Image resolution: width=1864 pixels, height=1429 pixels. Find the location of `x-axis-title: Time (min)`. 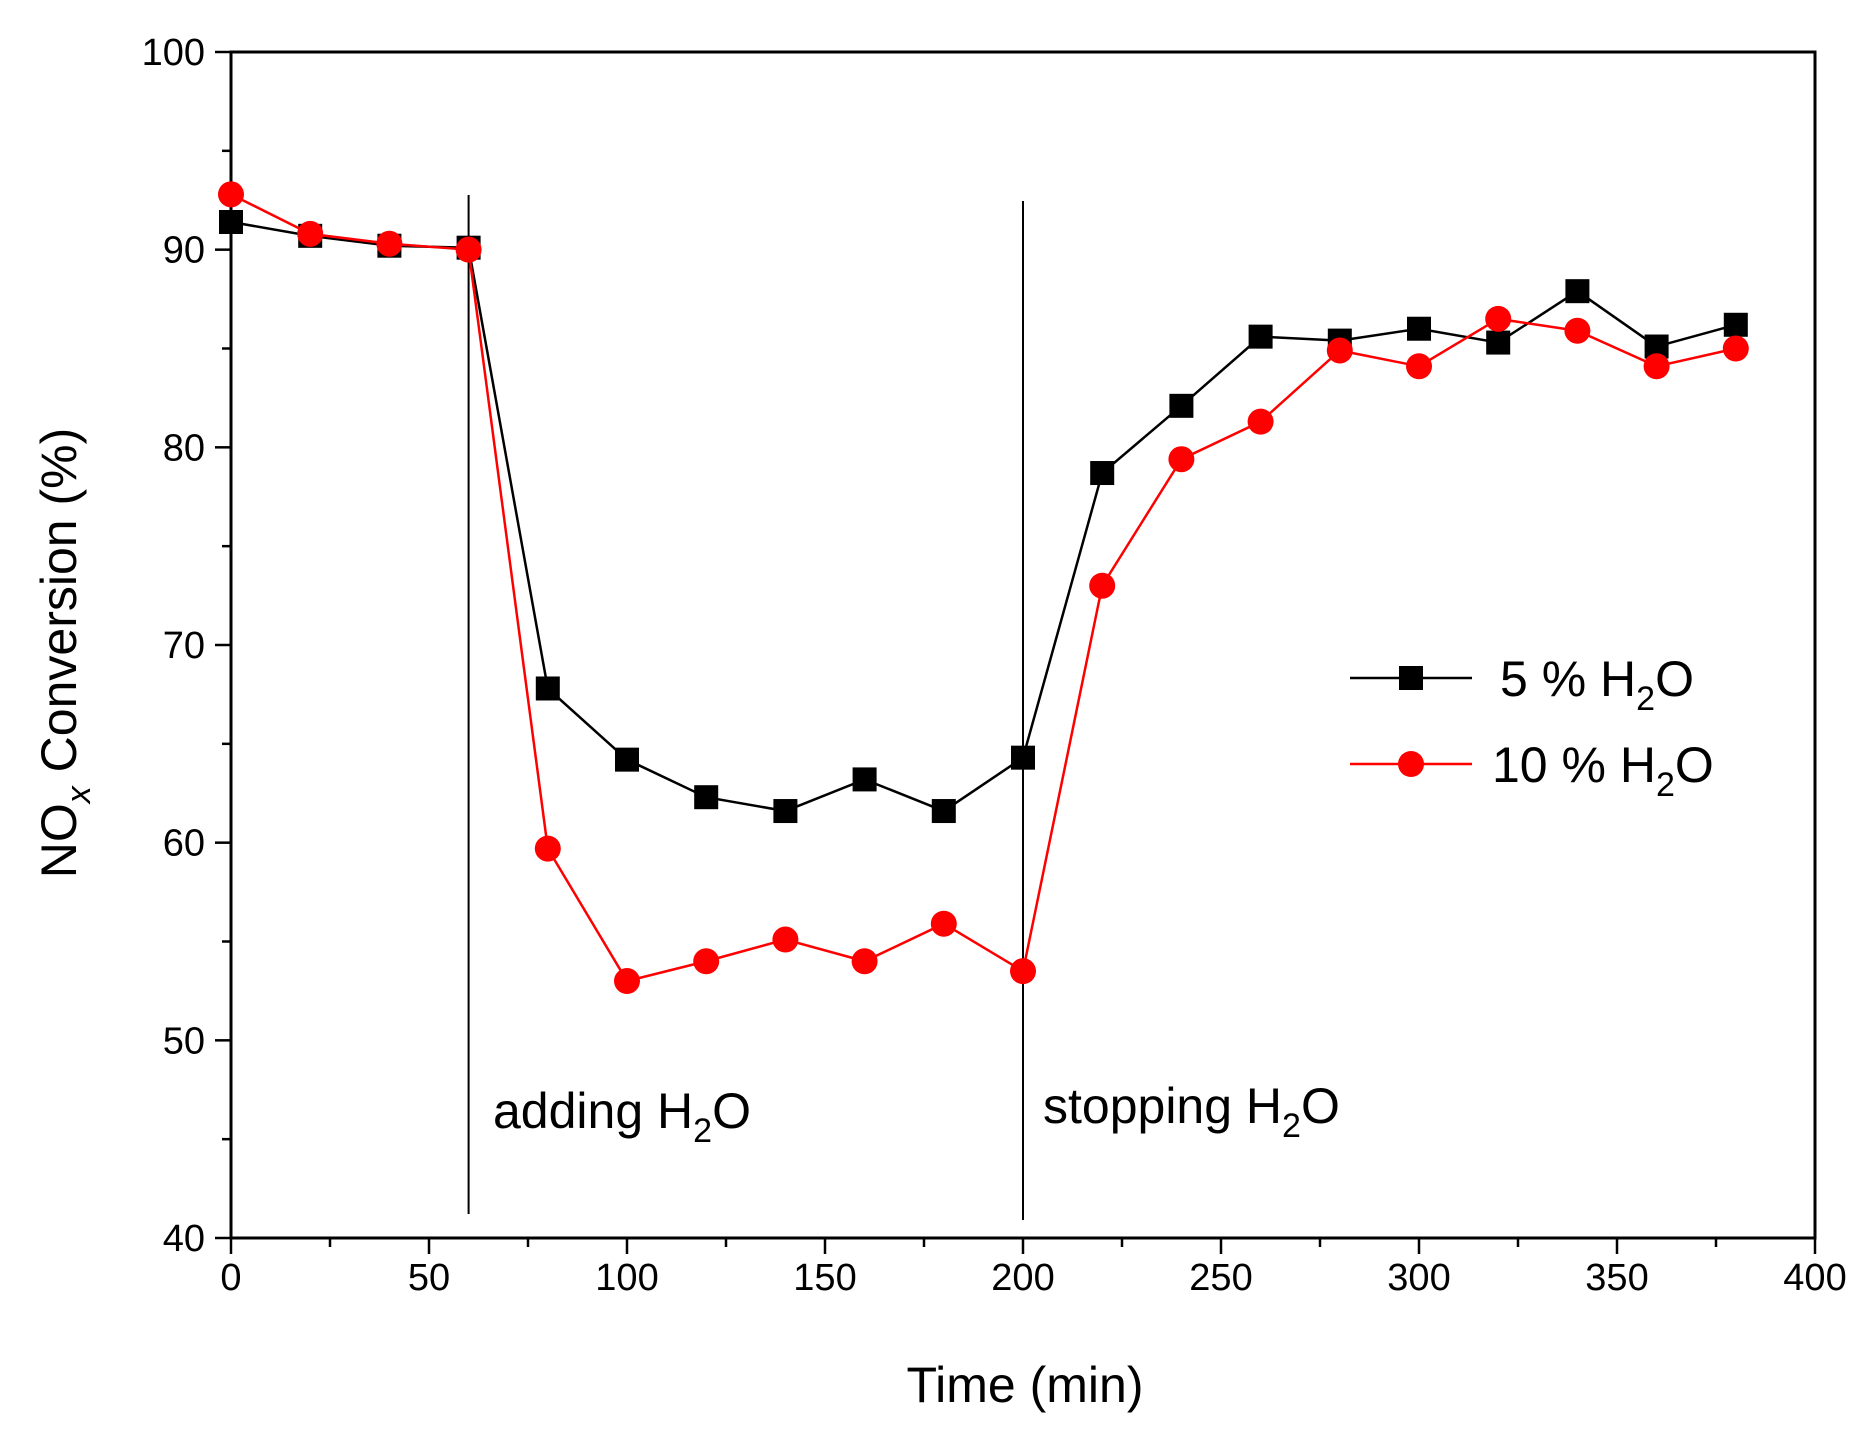

x-axis-title: Time (min) is located at coordinates (1024, 1385).